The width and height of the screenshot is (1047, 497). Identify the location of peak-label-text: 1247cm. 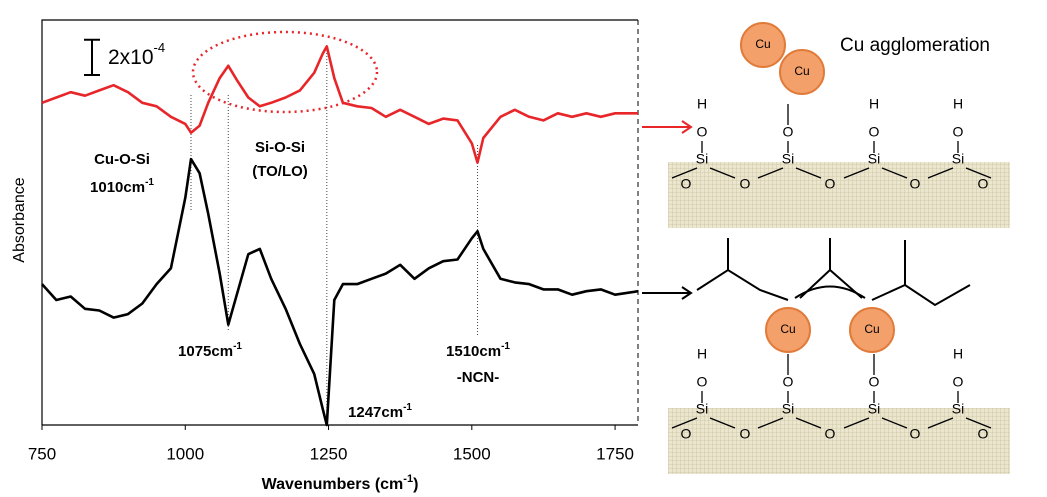
(375, 412).